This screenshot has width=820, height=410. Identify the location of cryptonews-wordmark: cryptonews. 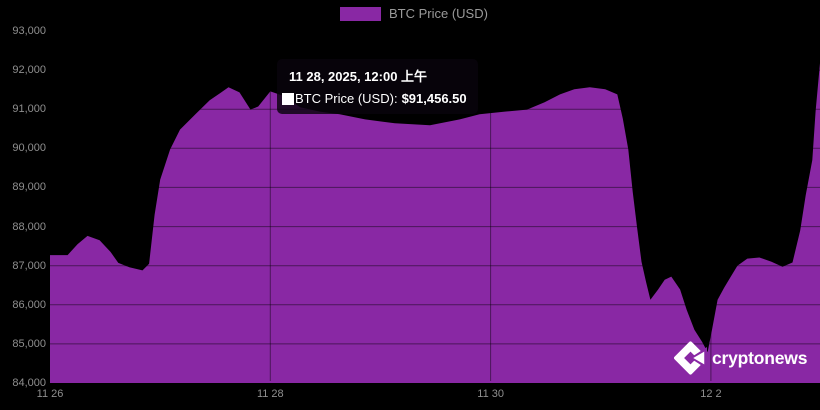
(760, 357).